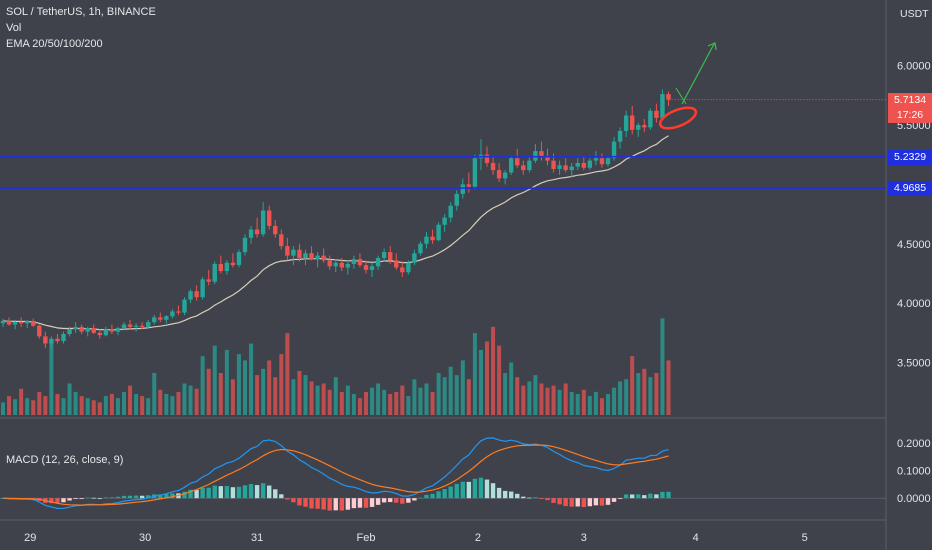 Image resolution: width=932 pixels, height=550 pixels. I want to click on macd-legend: MACD (12, 26, close, 9), so click(65, 460).